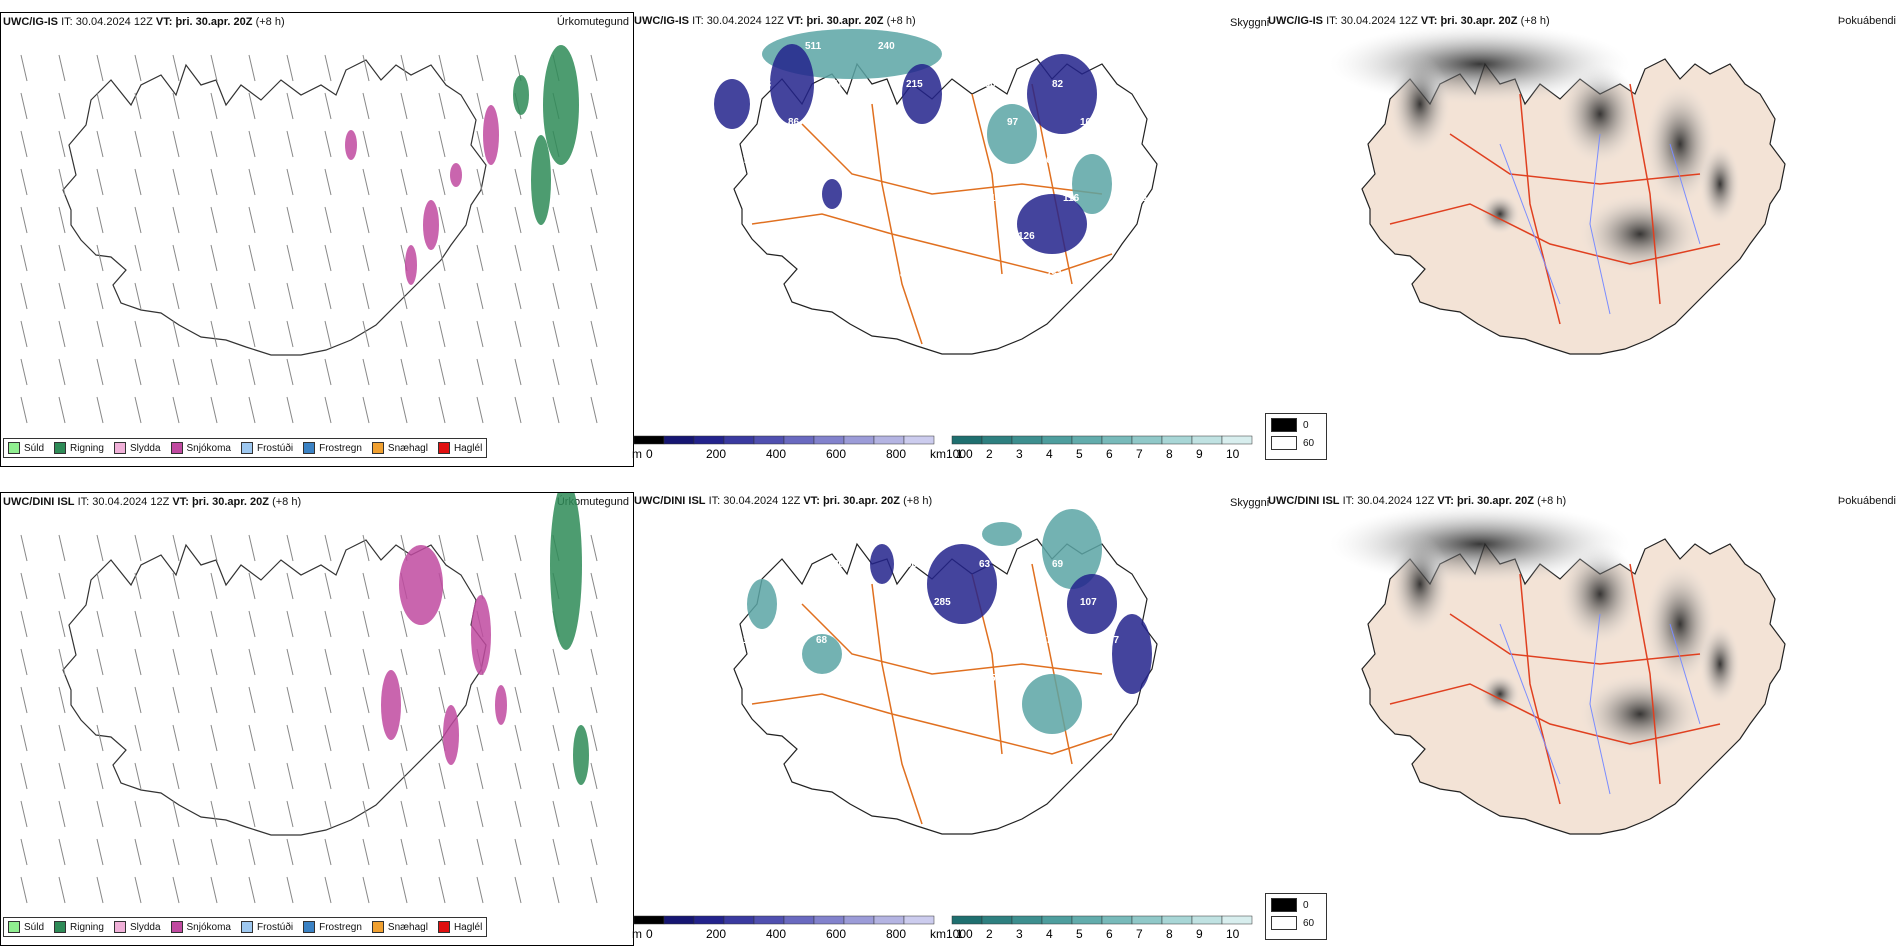 The image size is (1900, 950). I want to click on legend-label: 0, so click(1306, 425).